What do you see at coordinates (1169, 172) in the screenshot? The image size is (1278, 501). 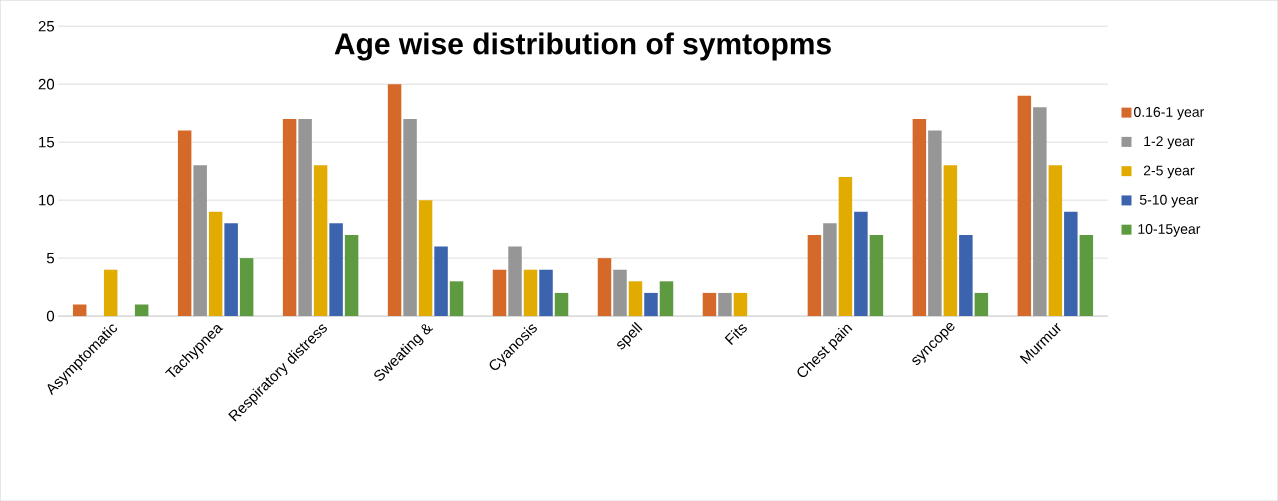 I see `legend-label: 2-5 year` at bounding box center [1169, 172].